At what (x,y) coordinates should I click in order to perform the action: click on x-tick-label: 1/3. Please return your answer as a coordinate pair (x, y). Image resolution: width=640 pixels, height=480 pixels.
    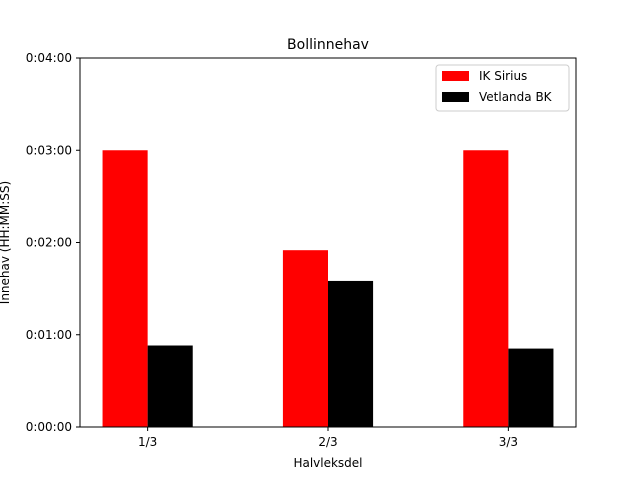
    Looking at the image, I should click on (147, 442).